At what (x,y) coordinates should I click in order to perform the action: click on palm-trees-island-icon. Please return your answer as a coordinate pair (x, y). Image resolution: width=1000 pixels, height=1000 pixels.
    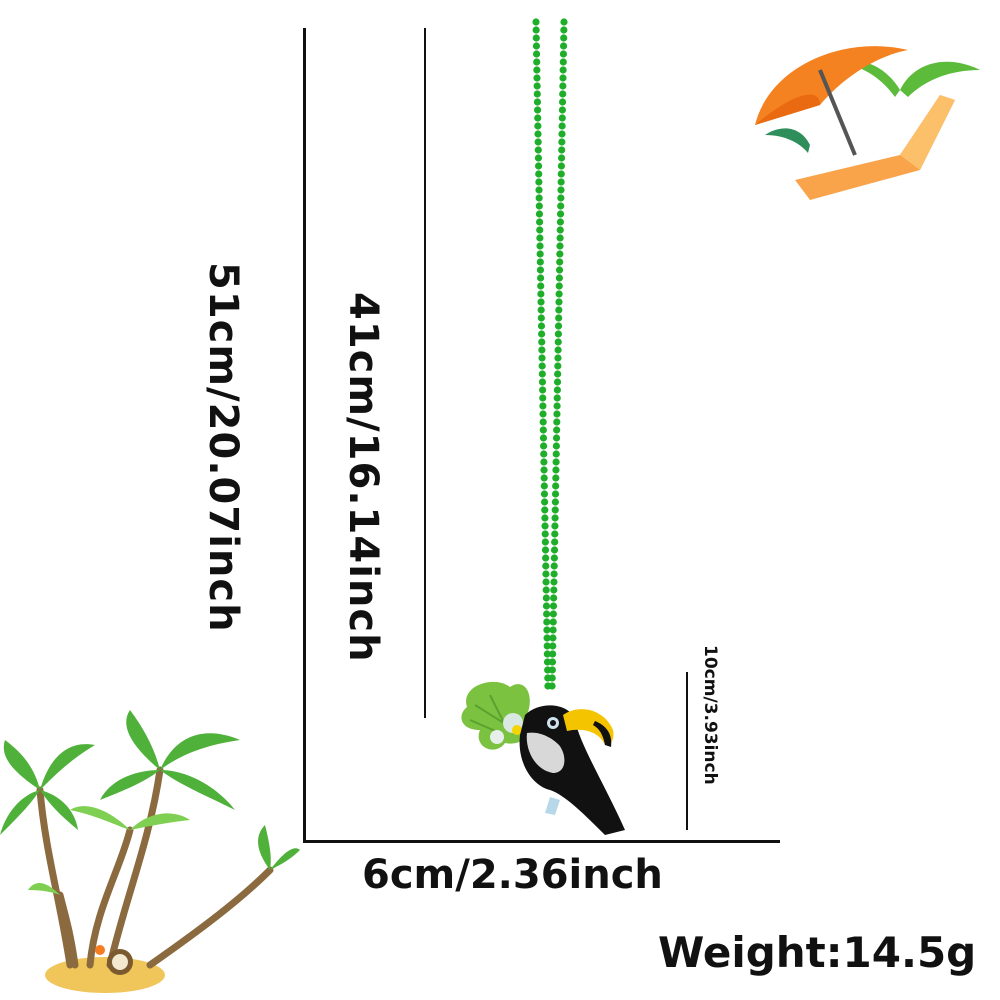
    Looking at the image, I should click on (150, 851).